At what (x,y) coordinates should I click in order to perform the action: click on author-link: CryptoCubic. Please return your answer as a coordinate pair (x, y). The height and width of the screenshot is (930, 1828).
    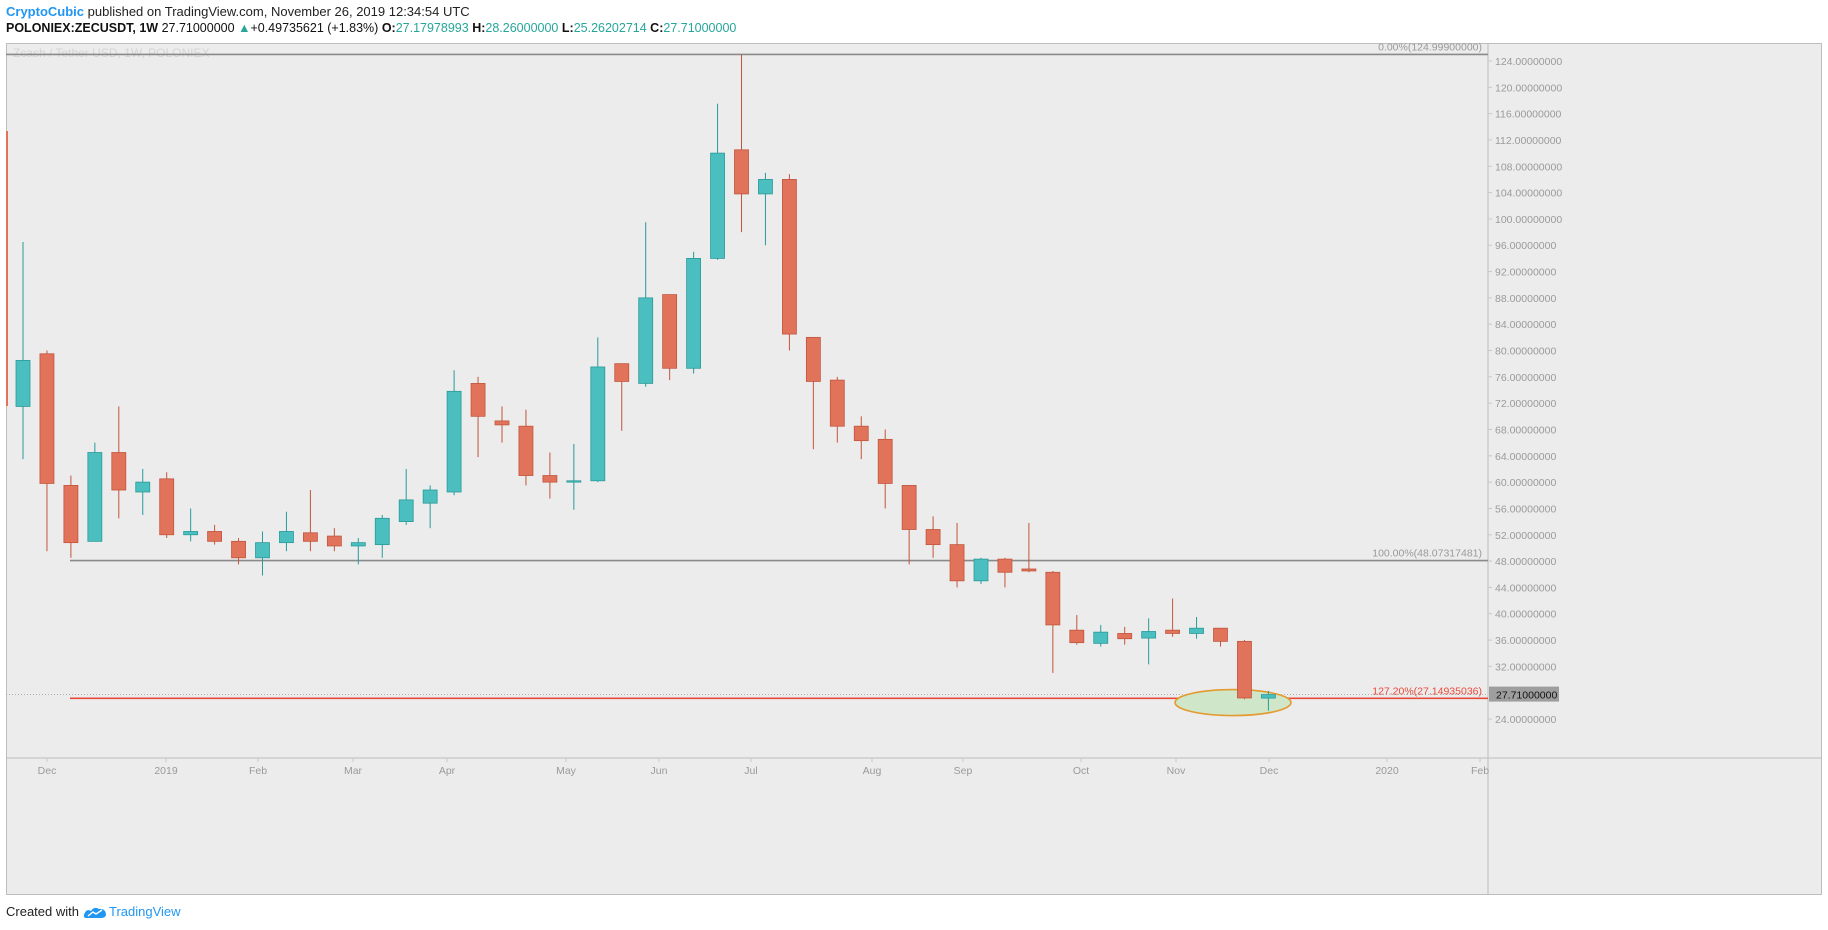
    Looking at the image, I should click on (45, 11).